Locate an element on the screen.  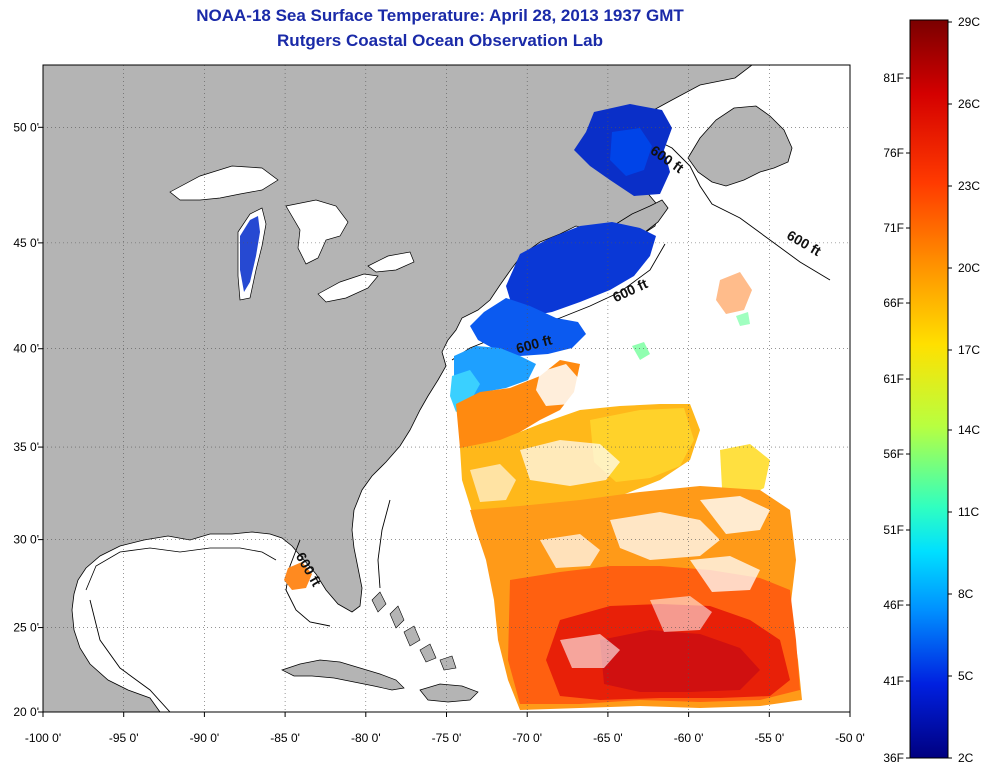
colorbar-fahrenheit-label: 36F is located at coordinates (893, 758).